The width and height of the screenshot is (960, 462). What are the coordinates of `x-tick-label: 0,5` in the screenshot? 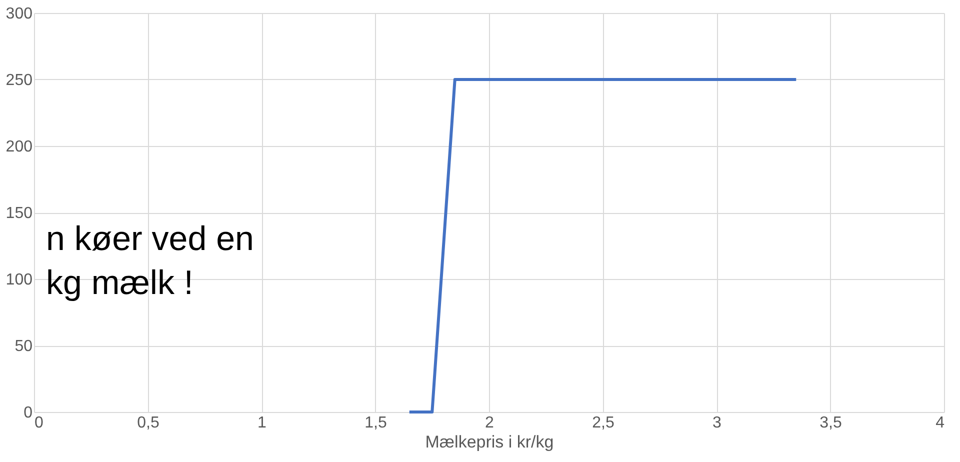 It's located at (148, 423).